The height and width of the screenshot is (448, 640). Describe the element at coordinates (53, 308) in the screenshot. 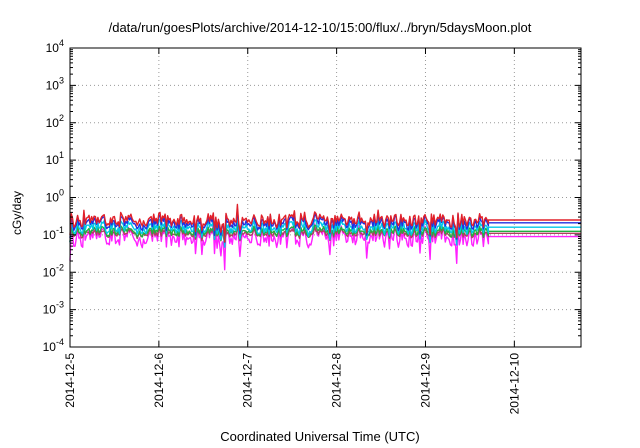

I see `y-tick-label: 10⁻³` at that location.